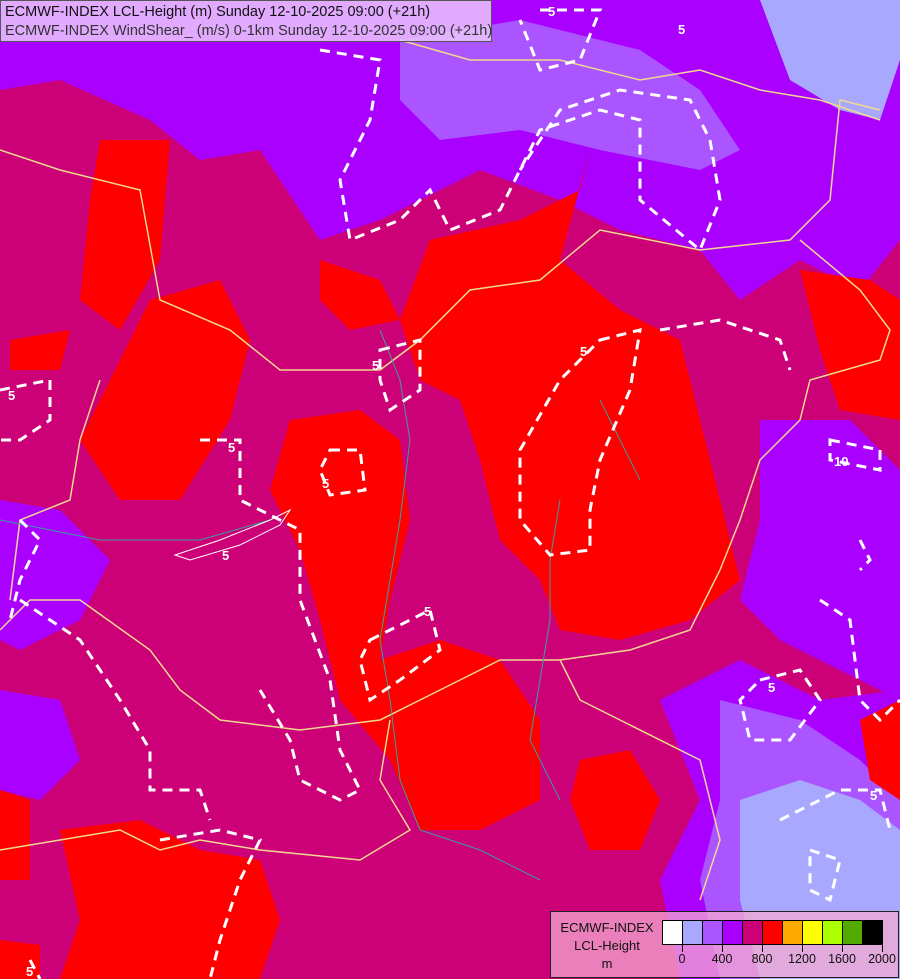  What do you see at coordinates (842, 959) in the screenshot?
I see `legend-tick-label: 1600` at bounding box center [842, 959].